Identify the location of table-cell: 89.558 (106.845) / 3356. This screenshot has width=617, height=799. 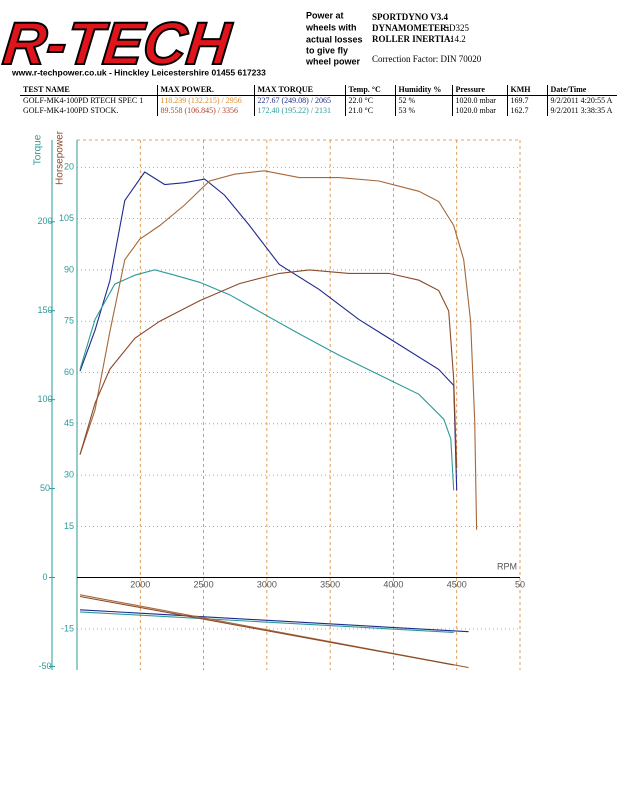
(205, 111).